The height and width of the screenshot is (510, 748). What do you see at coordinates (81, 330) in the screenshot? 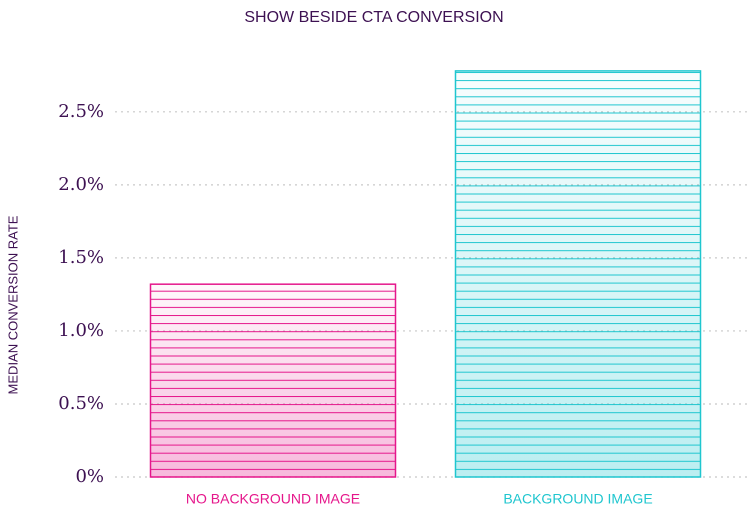
I see `y-tick-label: 1.0%` at bounding box center [81, 330].